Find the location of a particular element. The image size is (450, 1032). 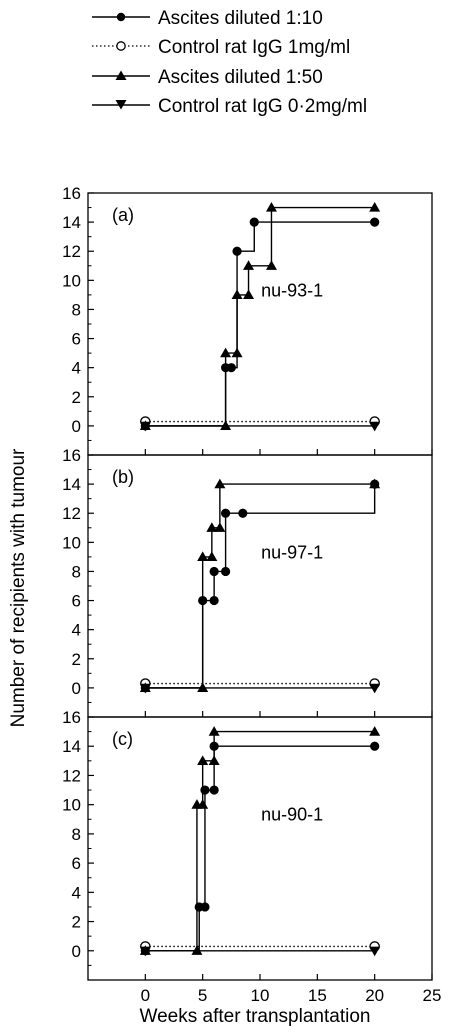

legend-label: Ascites diluted 1:50 is located at coordinates (240, 77).